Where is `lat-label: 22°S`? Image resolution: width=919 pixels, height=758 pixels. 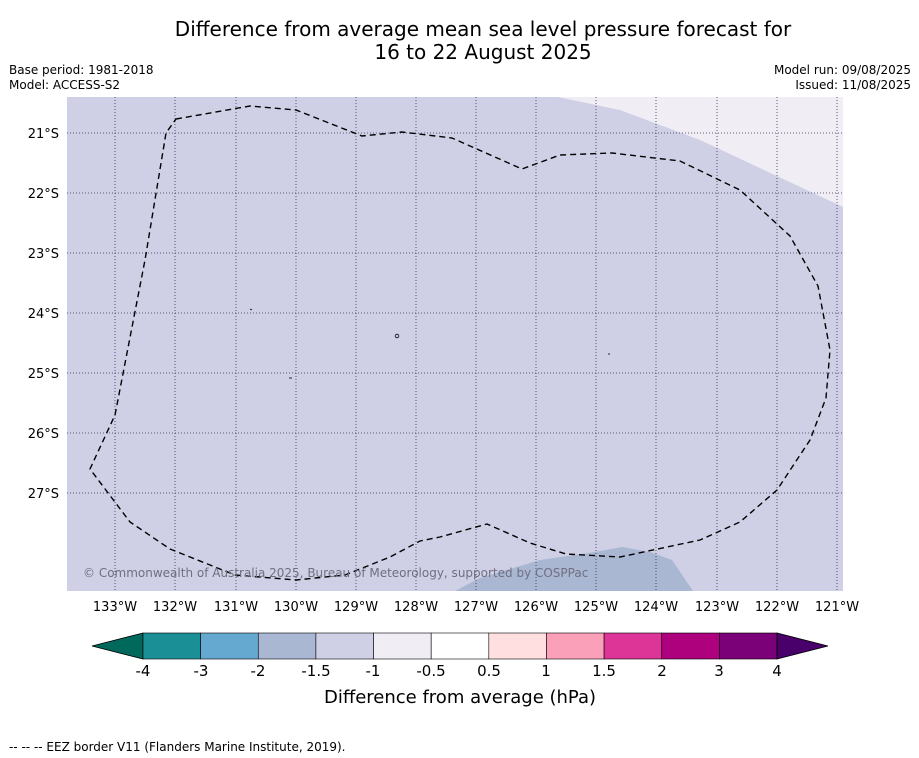 lat-label: 22°S is located at coordinates (43, 194).